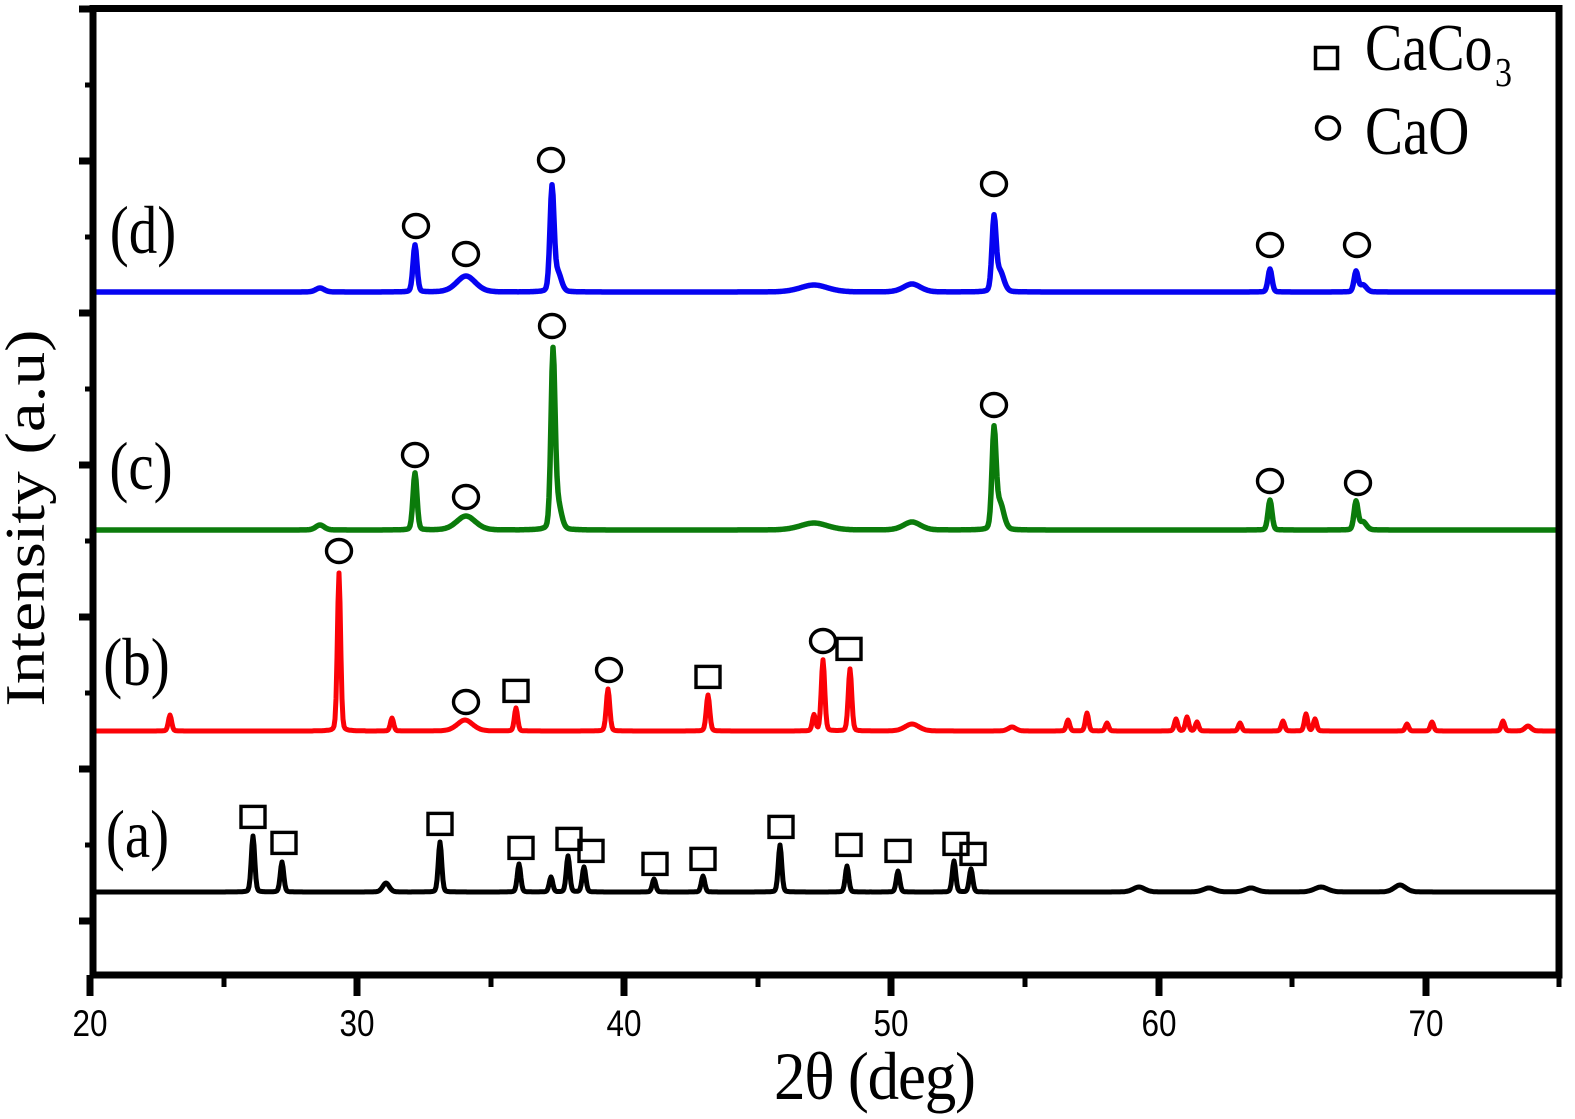 This screenshot has width=1575, height=1119. Describe the element at coordinates (1425, 1024) in the screenshot. I see `svg-text: 70` at that location.